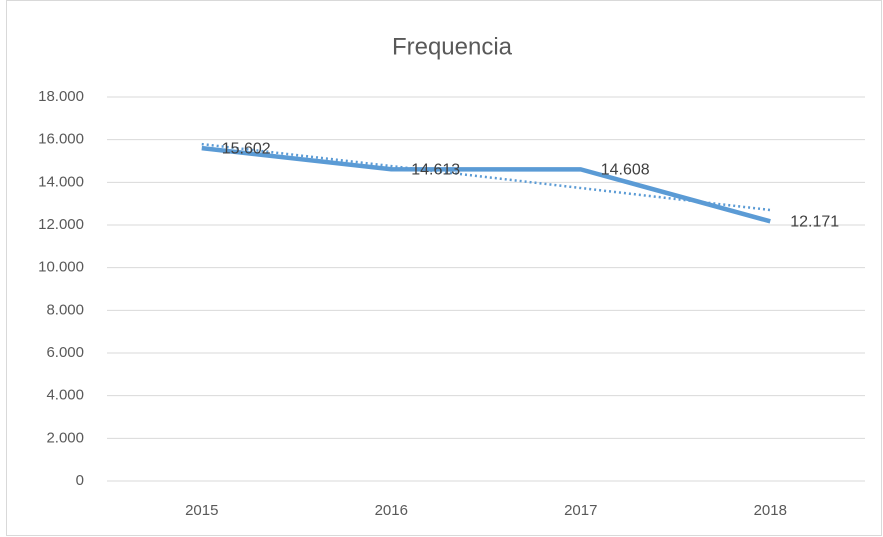 This screenshot has width=883, height=537. What do you see at coordinates (391, 510) in the screenshot?
I see `x-tick-label: 2016` at bounding box center [391, 510].